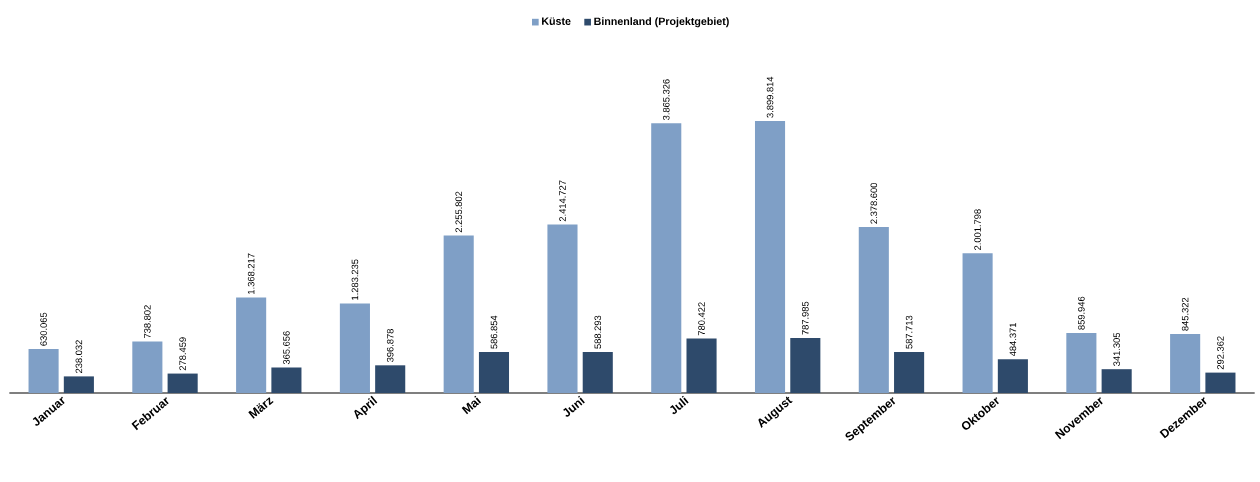 This screenshot has height=482, width=1260. Describe the element at coordinates (251, 273) in the screenshot. I see `data-label: 1.368.217` at that location.